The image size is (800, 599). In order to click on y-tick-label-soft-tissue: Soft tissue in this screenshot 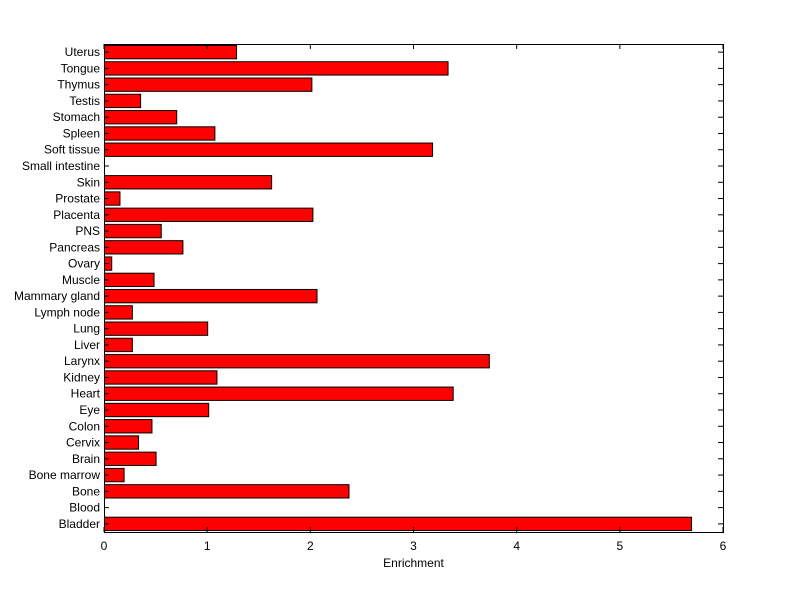, I will do `click(72, 150)`.